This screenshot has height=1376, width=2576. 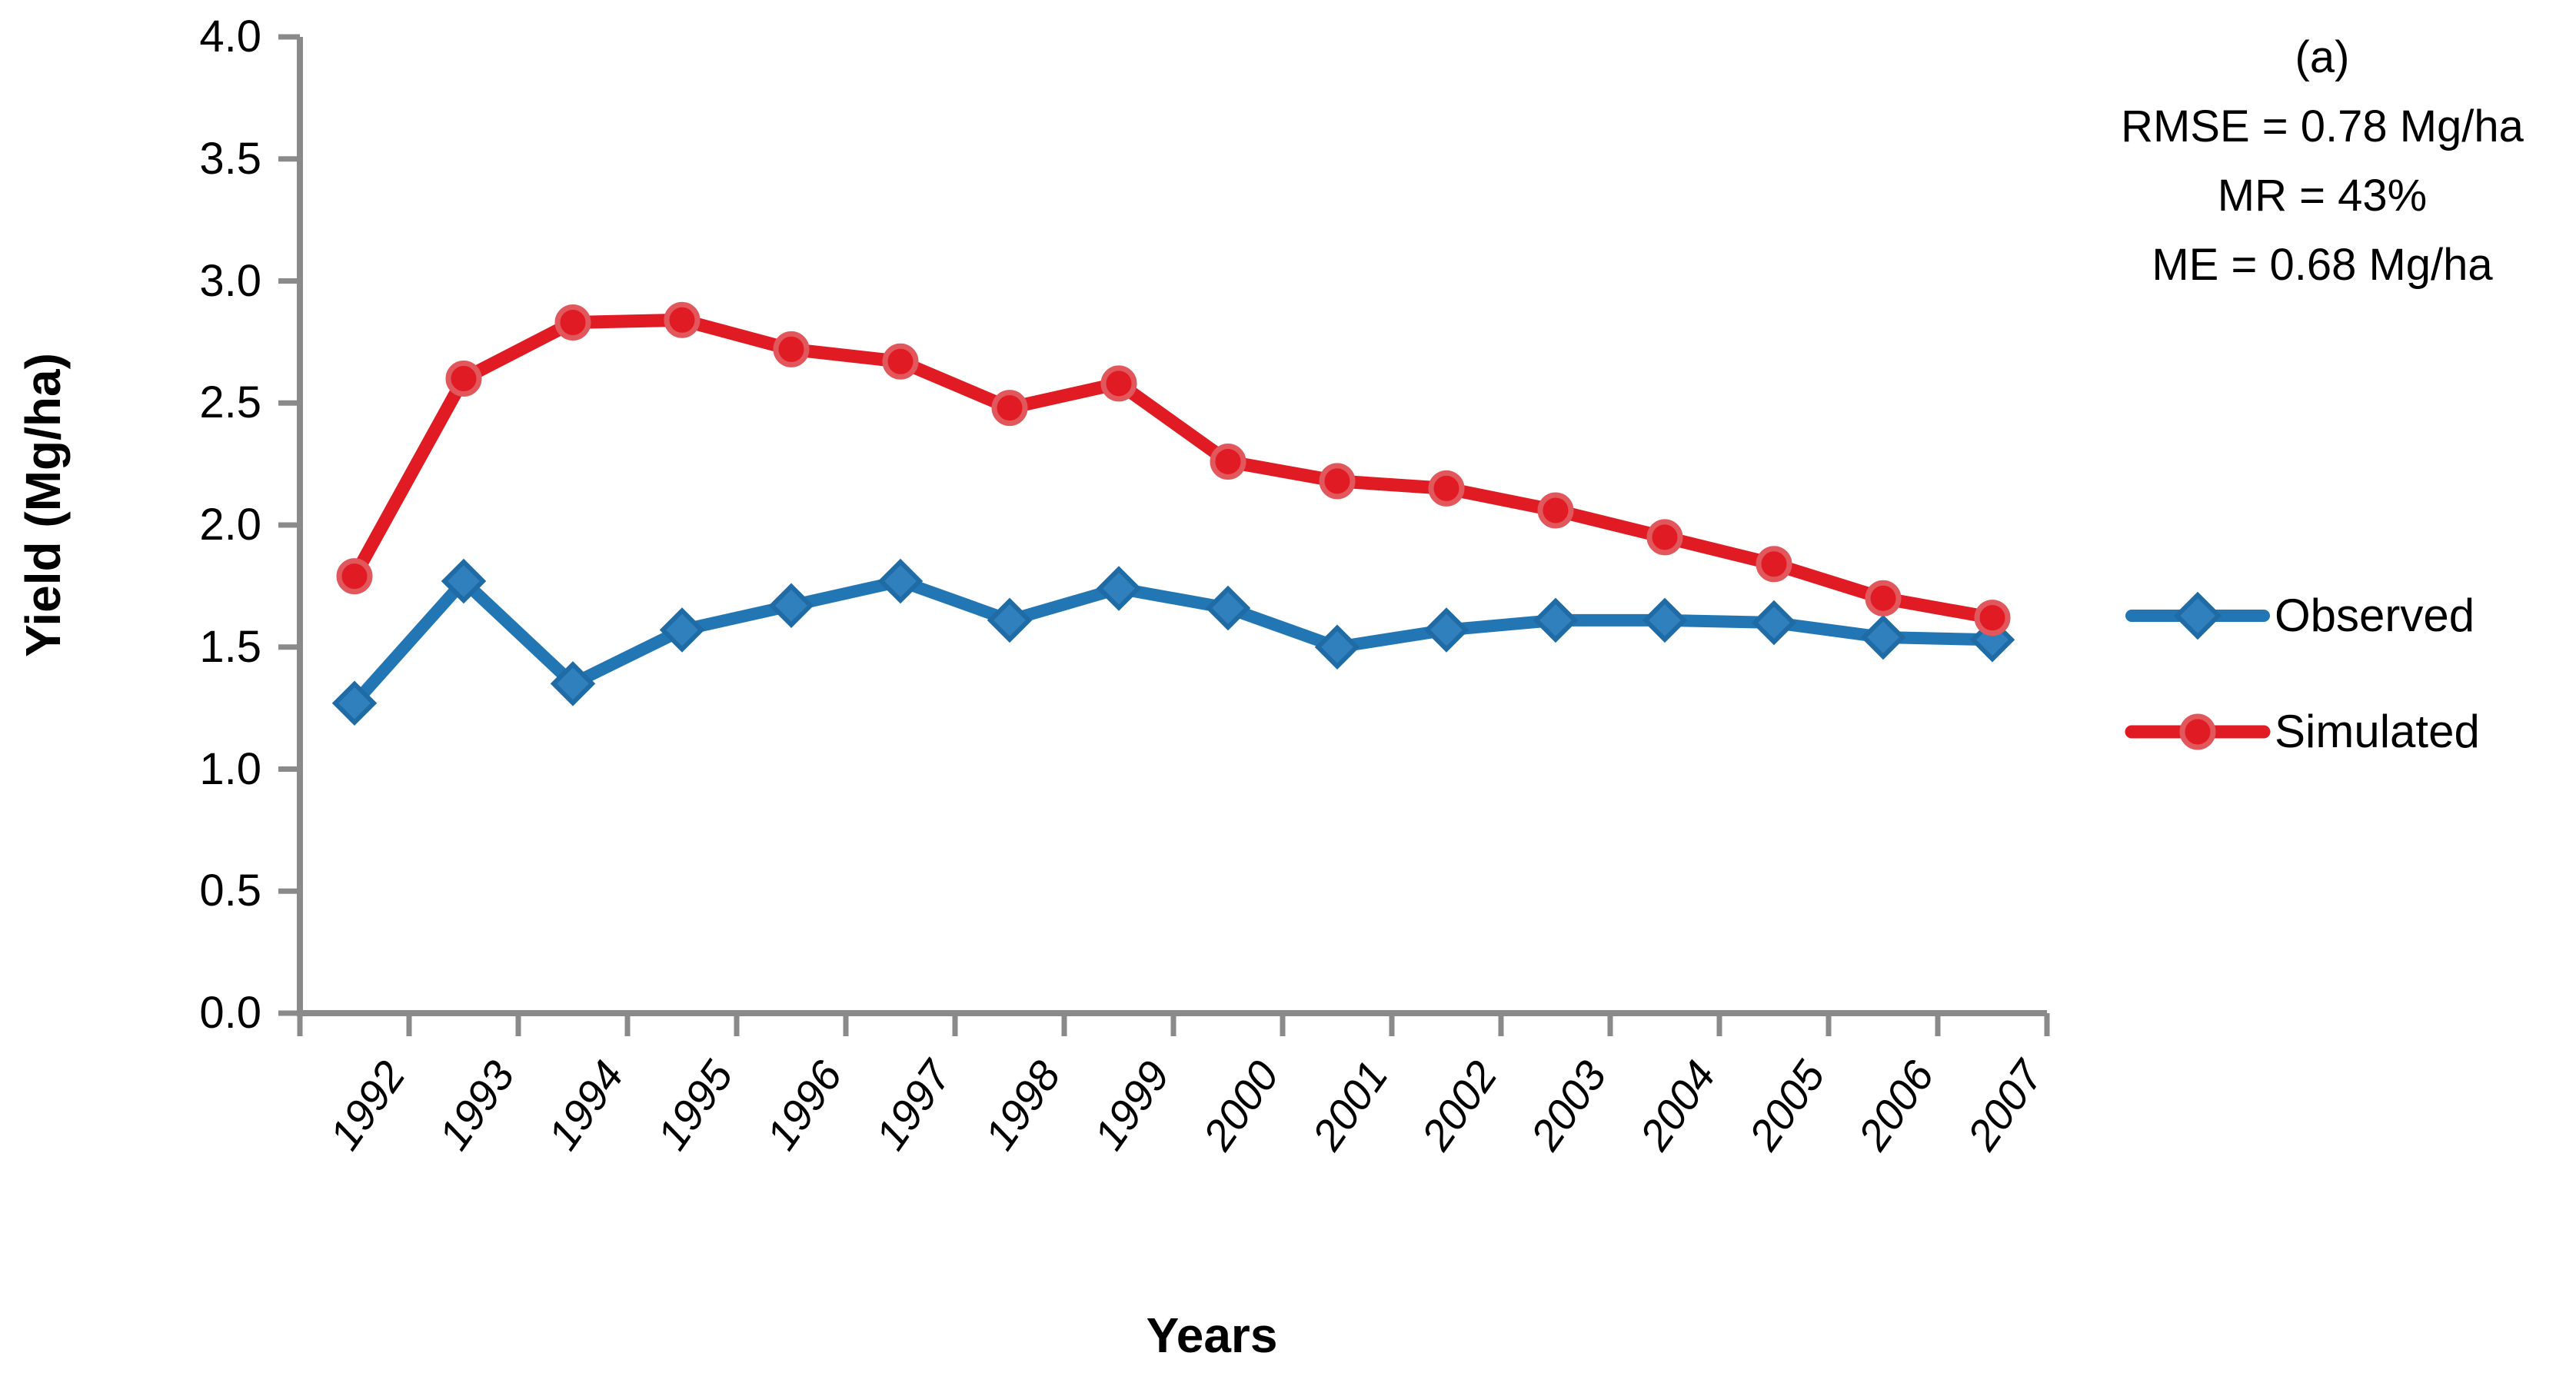 I want to click on observed-line, so click(x=1171, y=641).